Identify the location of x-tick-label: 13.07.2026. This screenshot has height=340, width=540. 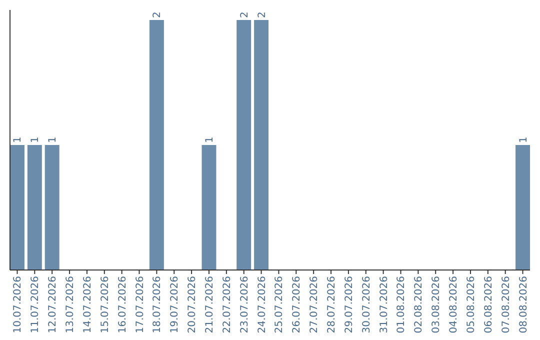
(70, 305).